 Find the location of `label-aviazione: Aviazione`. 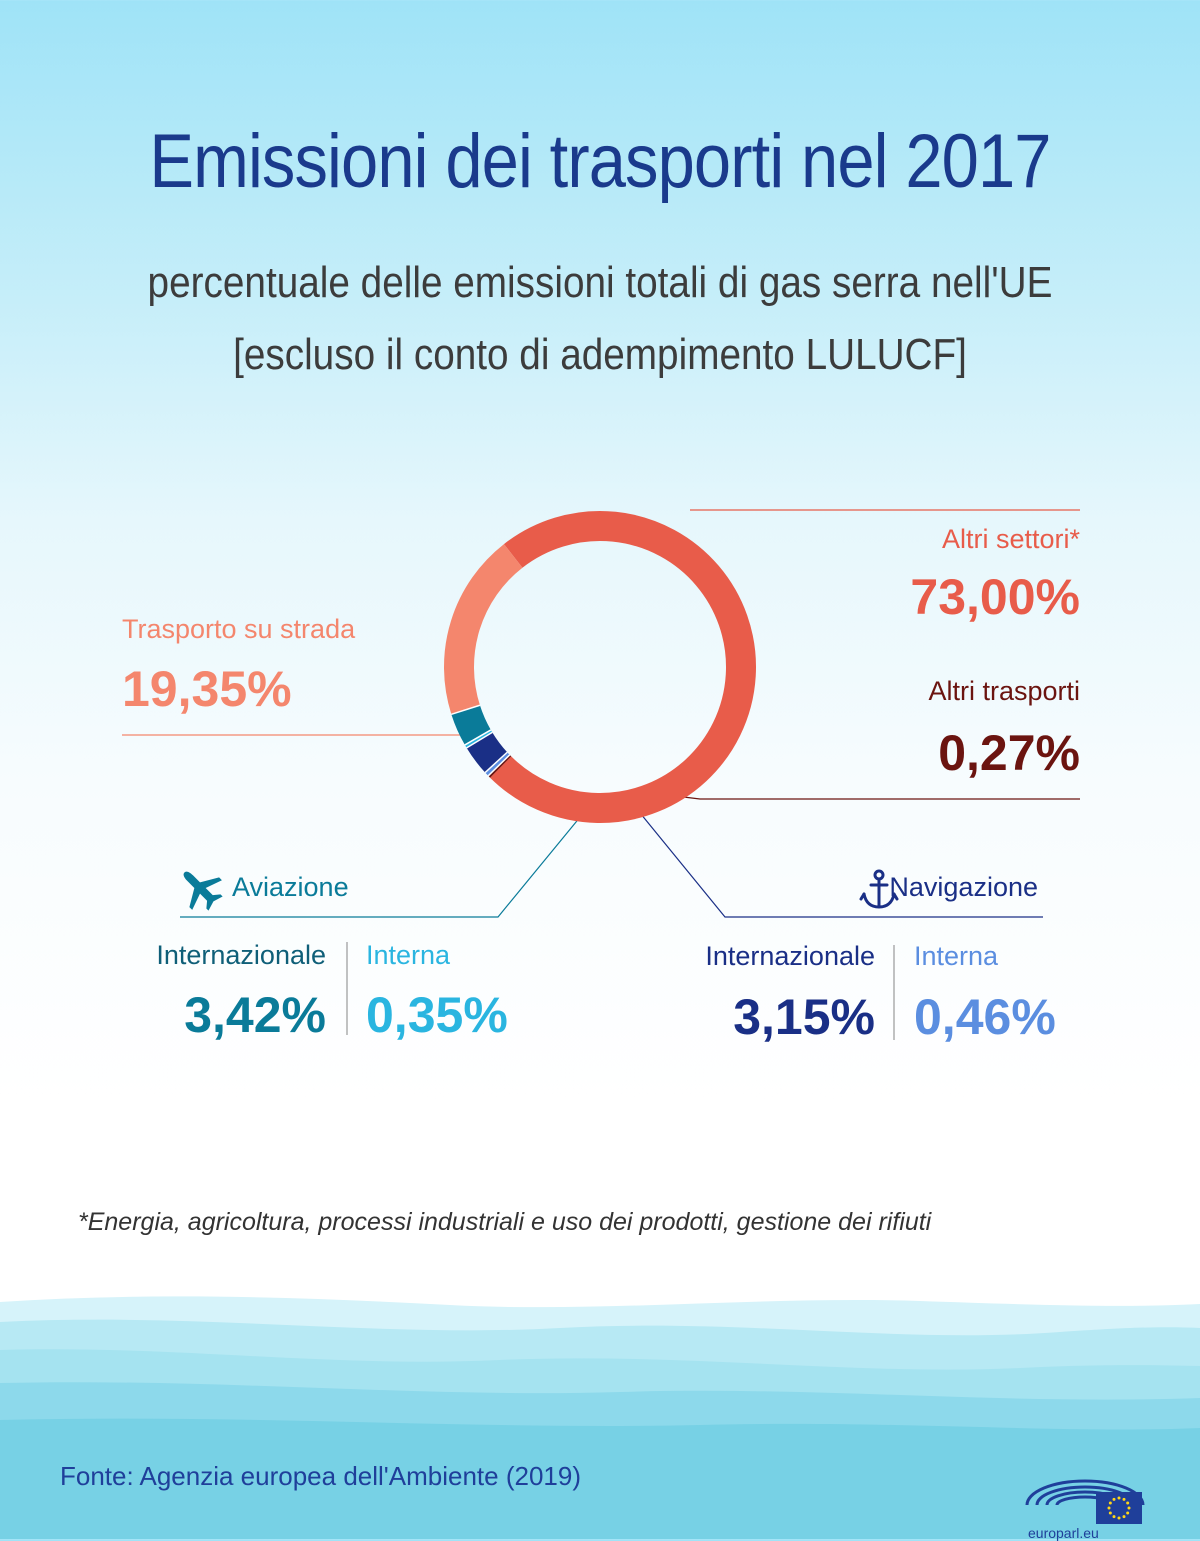

label-aviazione: Aviazione is located at coordinates (290, 887).